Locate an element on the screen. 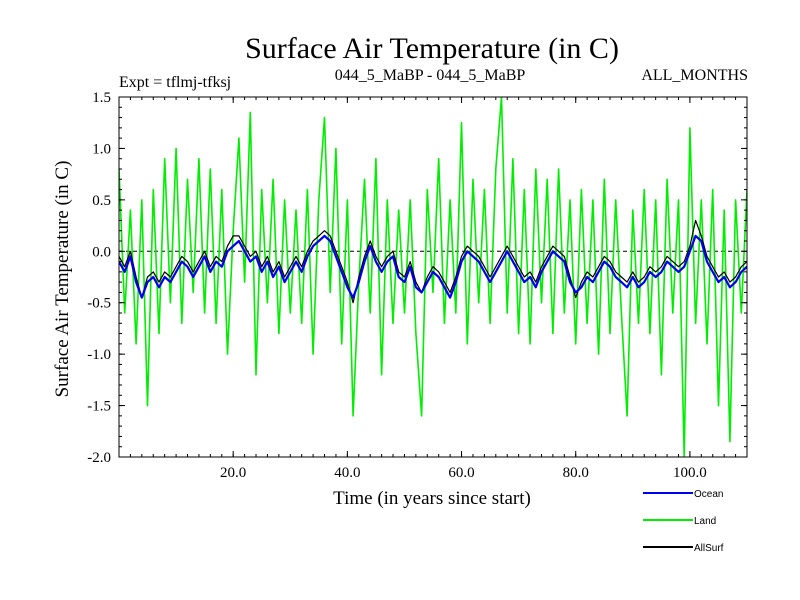 This screenshot has width=800, height=600. y-tick-label: 1.0 is located at coordinates (101, 149).